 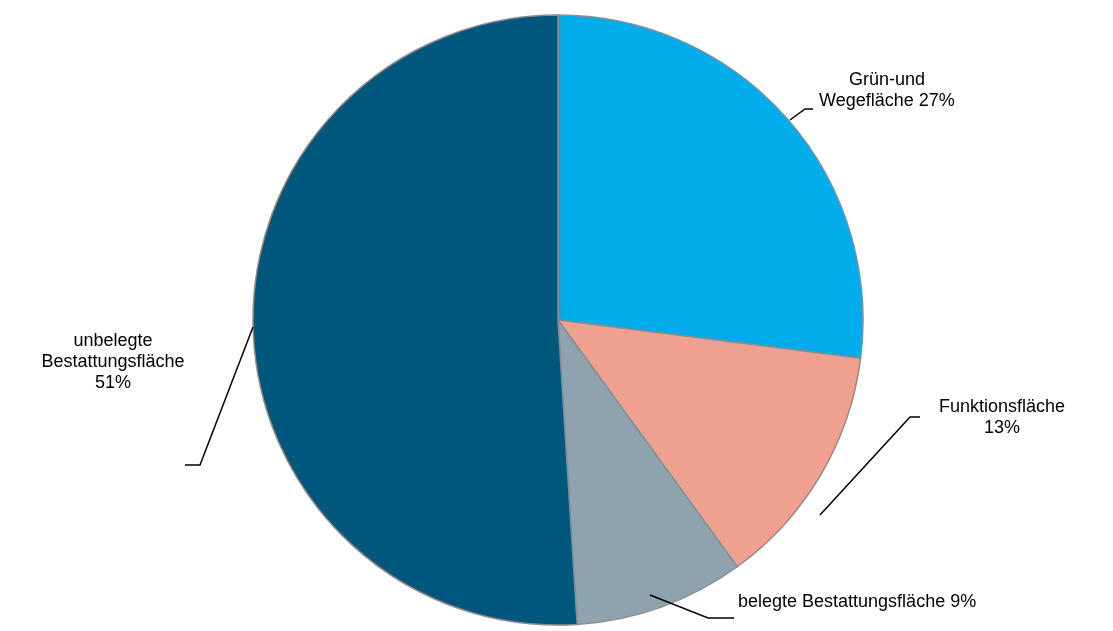 I want to click on slice-label: belegte Bestattungsfläche 9%, so click(x=857, y=600).